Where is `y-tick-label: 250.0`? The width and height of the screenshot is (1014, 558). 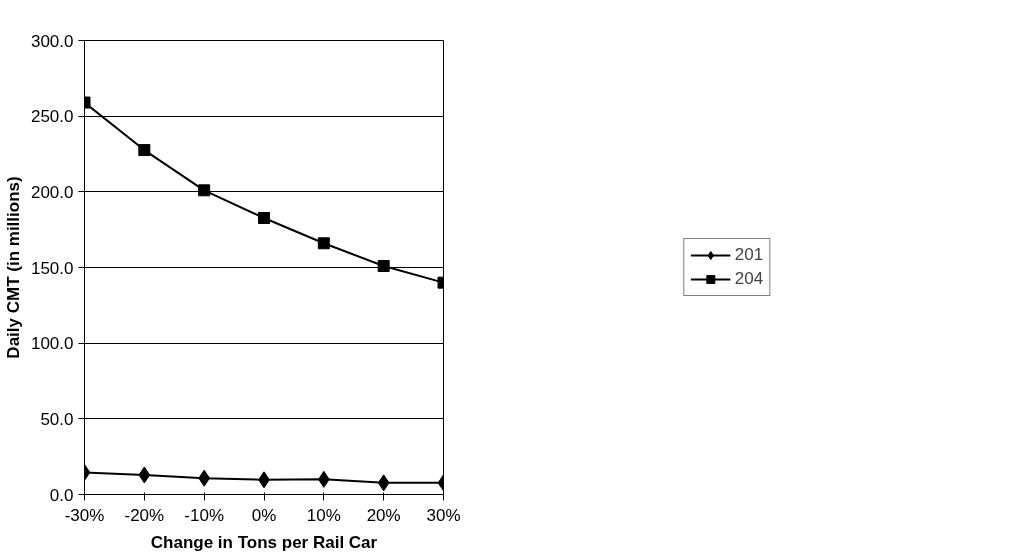
y-tick-label: 250.0 is located at coordinates (52, 117).